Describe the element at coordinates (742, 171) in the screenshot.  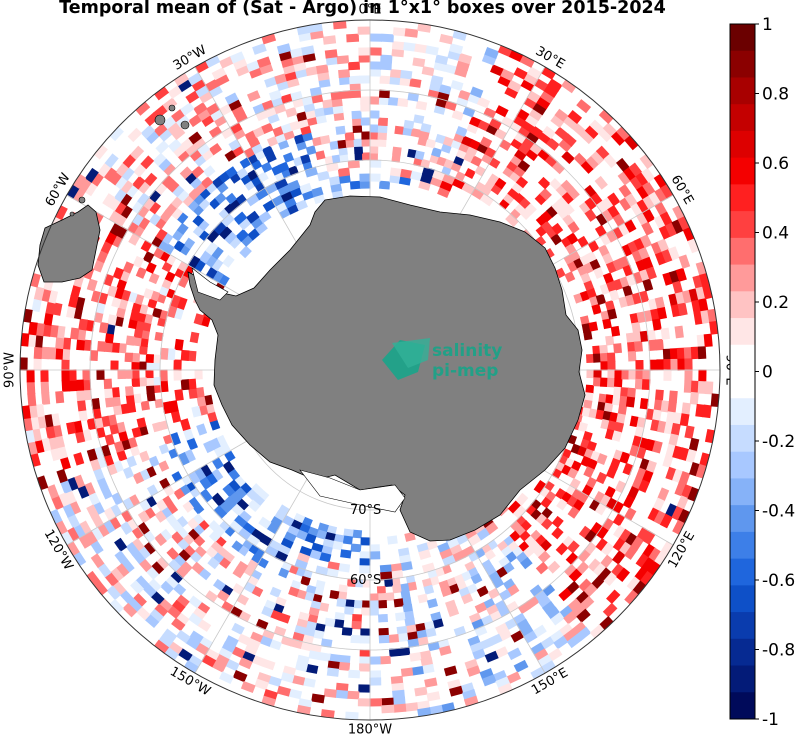
I see `colorbar-segment` at that location.